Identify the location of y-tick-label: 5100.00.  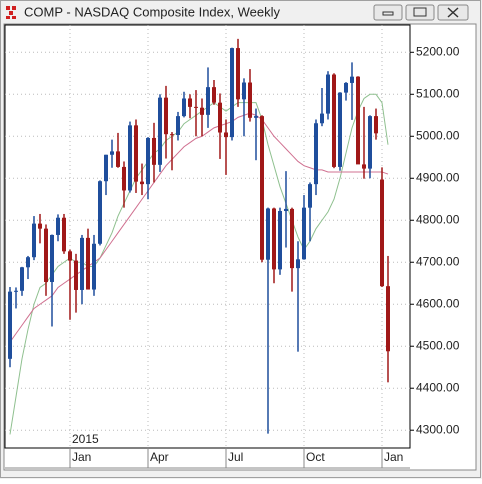
(438, 93).